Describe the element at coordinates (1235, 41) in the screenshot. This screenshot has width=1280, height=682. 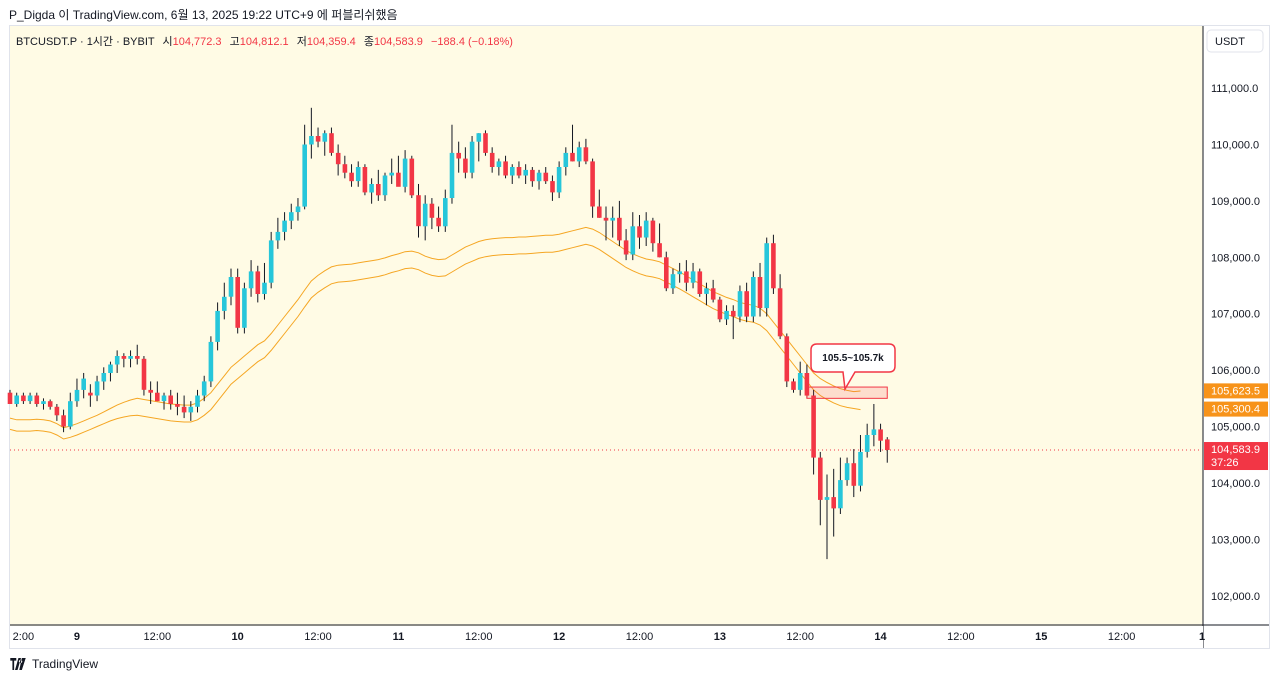
I see `currency-badge: USDT` at that location.